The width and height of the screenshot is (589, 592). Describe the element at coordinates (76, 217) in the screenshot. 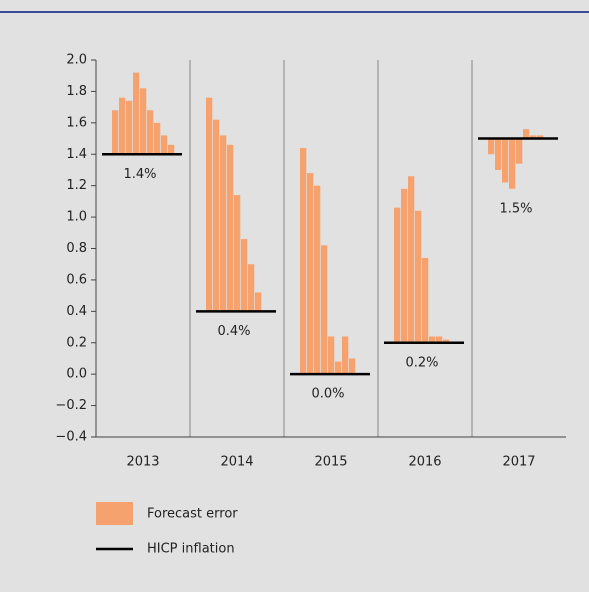

I see `y-tick-label: 1.0` at that location.